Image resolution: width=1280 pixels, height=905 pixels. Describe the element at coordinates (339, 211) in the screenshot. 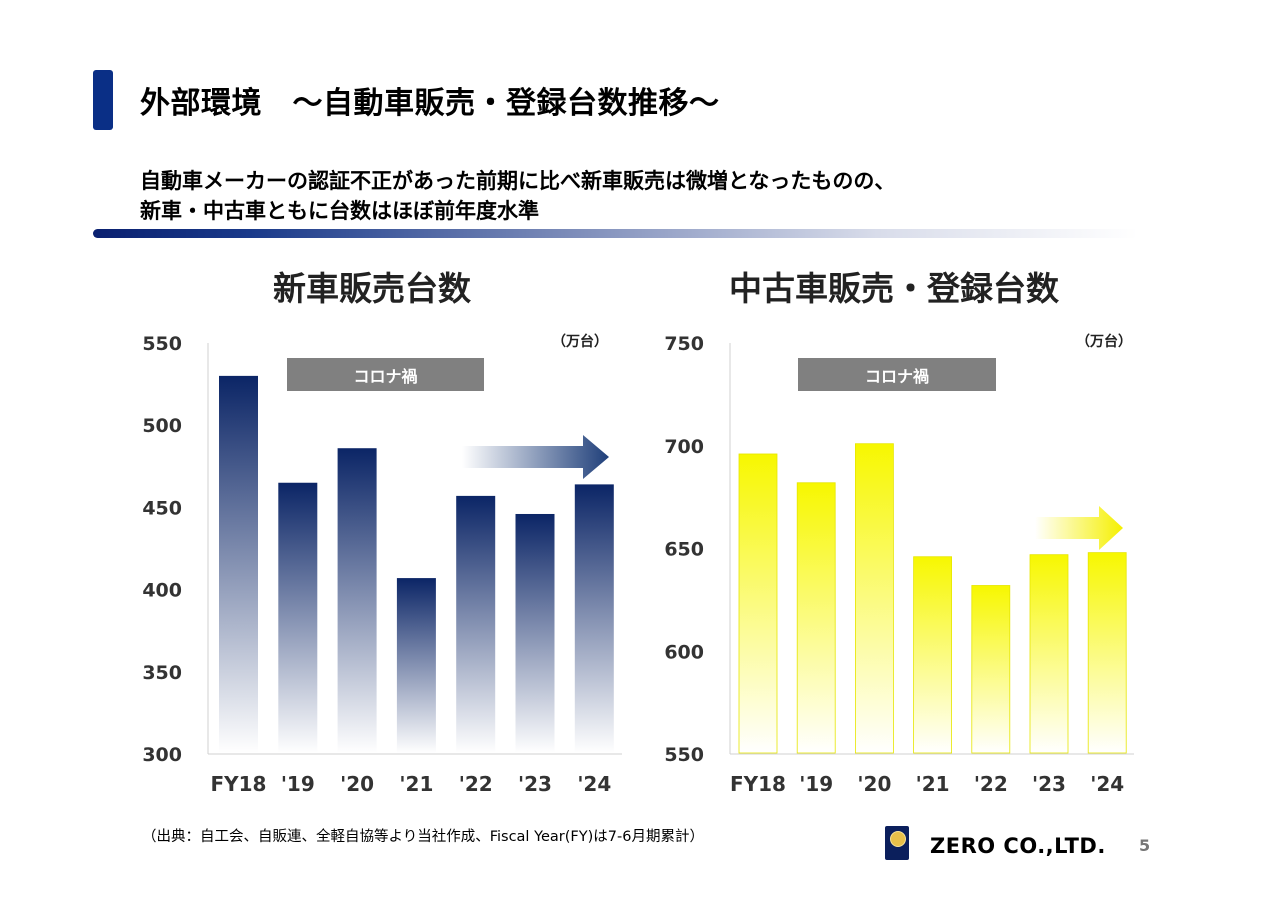

I see `subtitle-line-2: 新車・中古車ともに台数はほぼ前年度水準` at that location.